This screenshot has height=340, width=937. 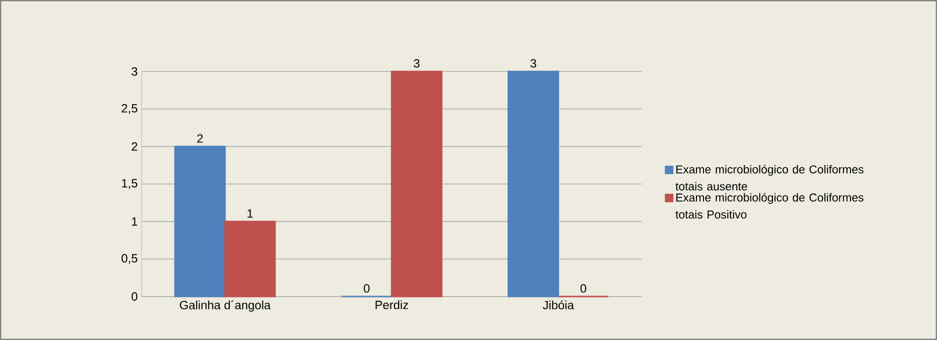 I want to click on y-tick-label: 1,5, so click(x=130, y=184).